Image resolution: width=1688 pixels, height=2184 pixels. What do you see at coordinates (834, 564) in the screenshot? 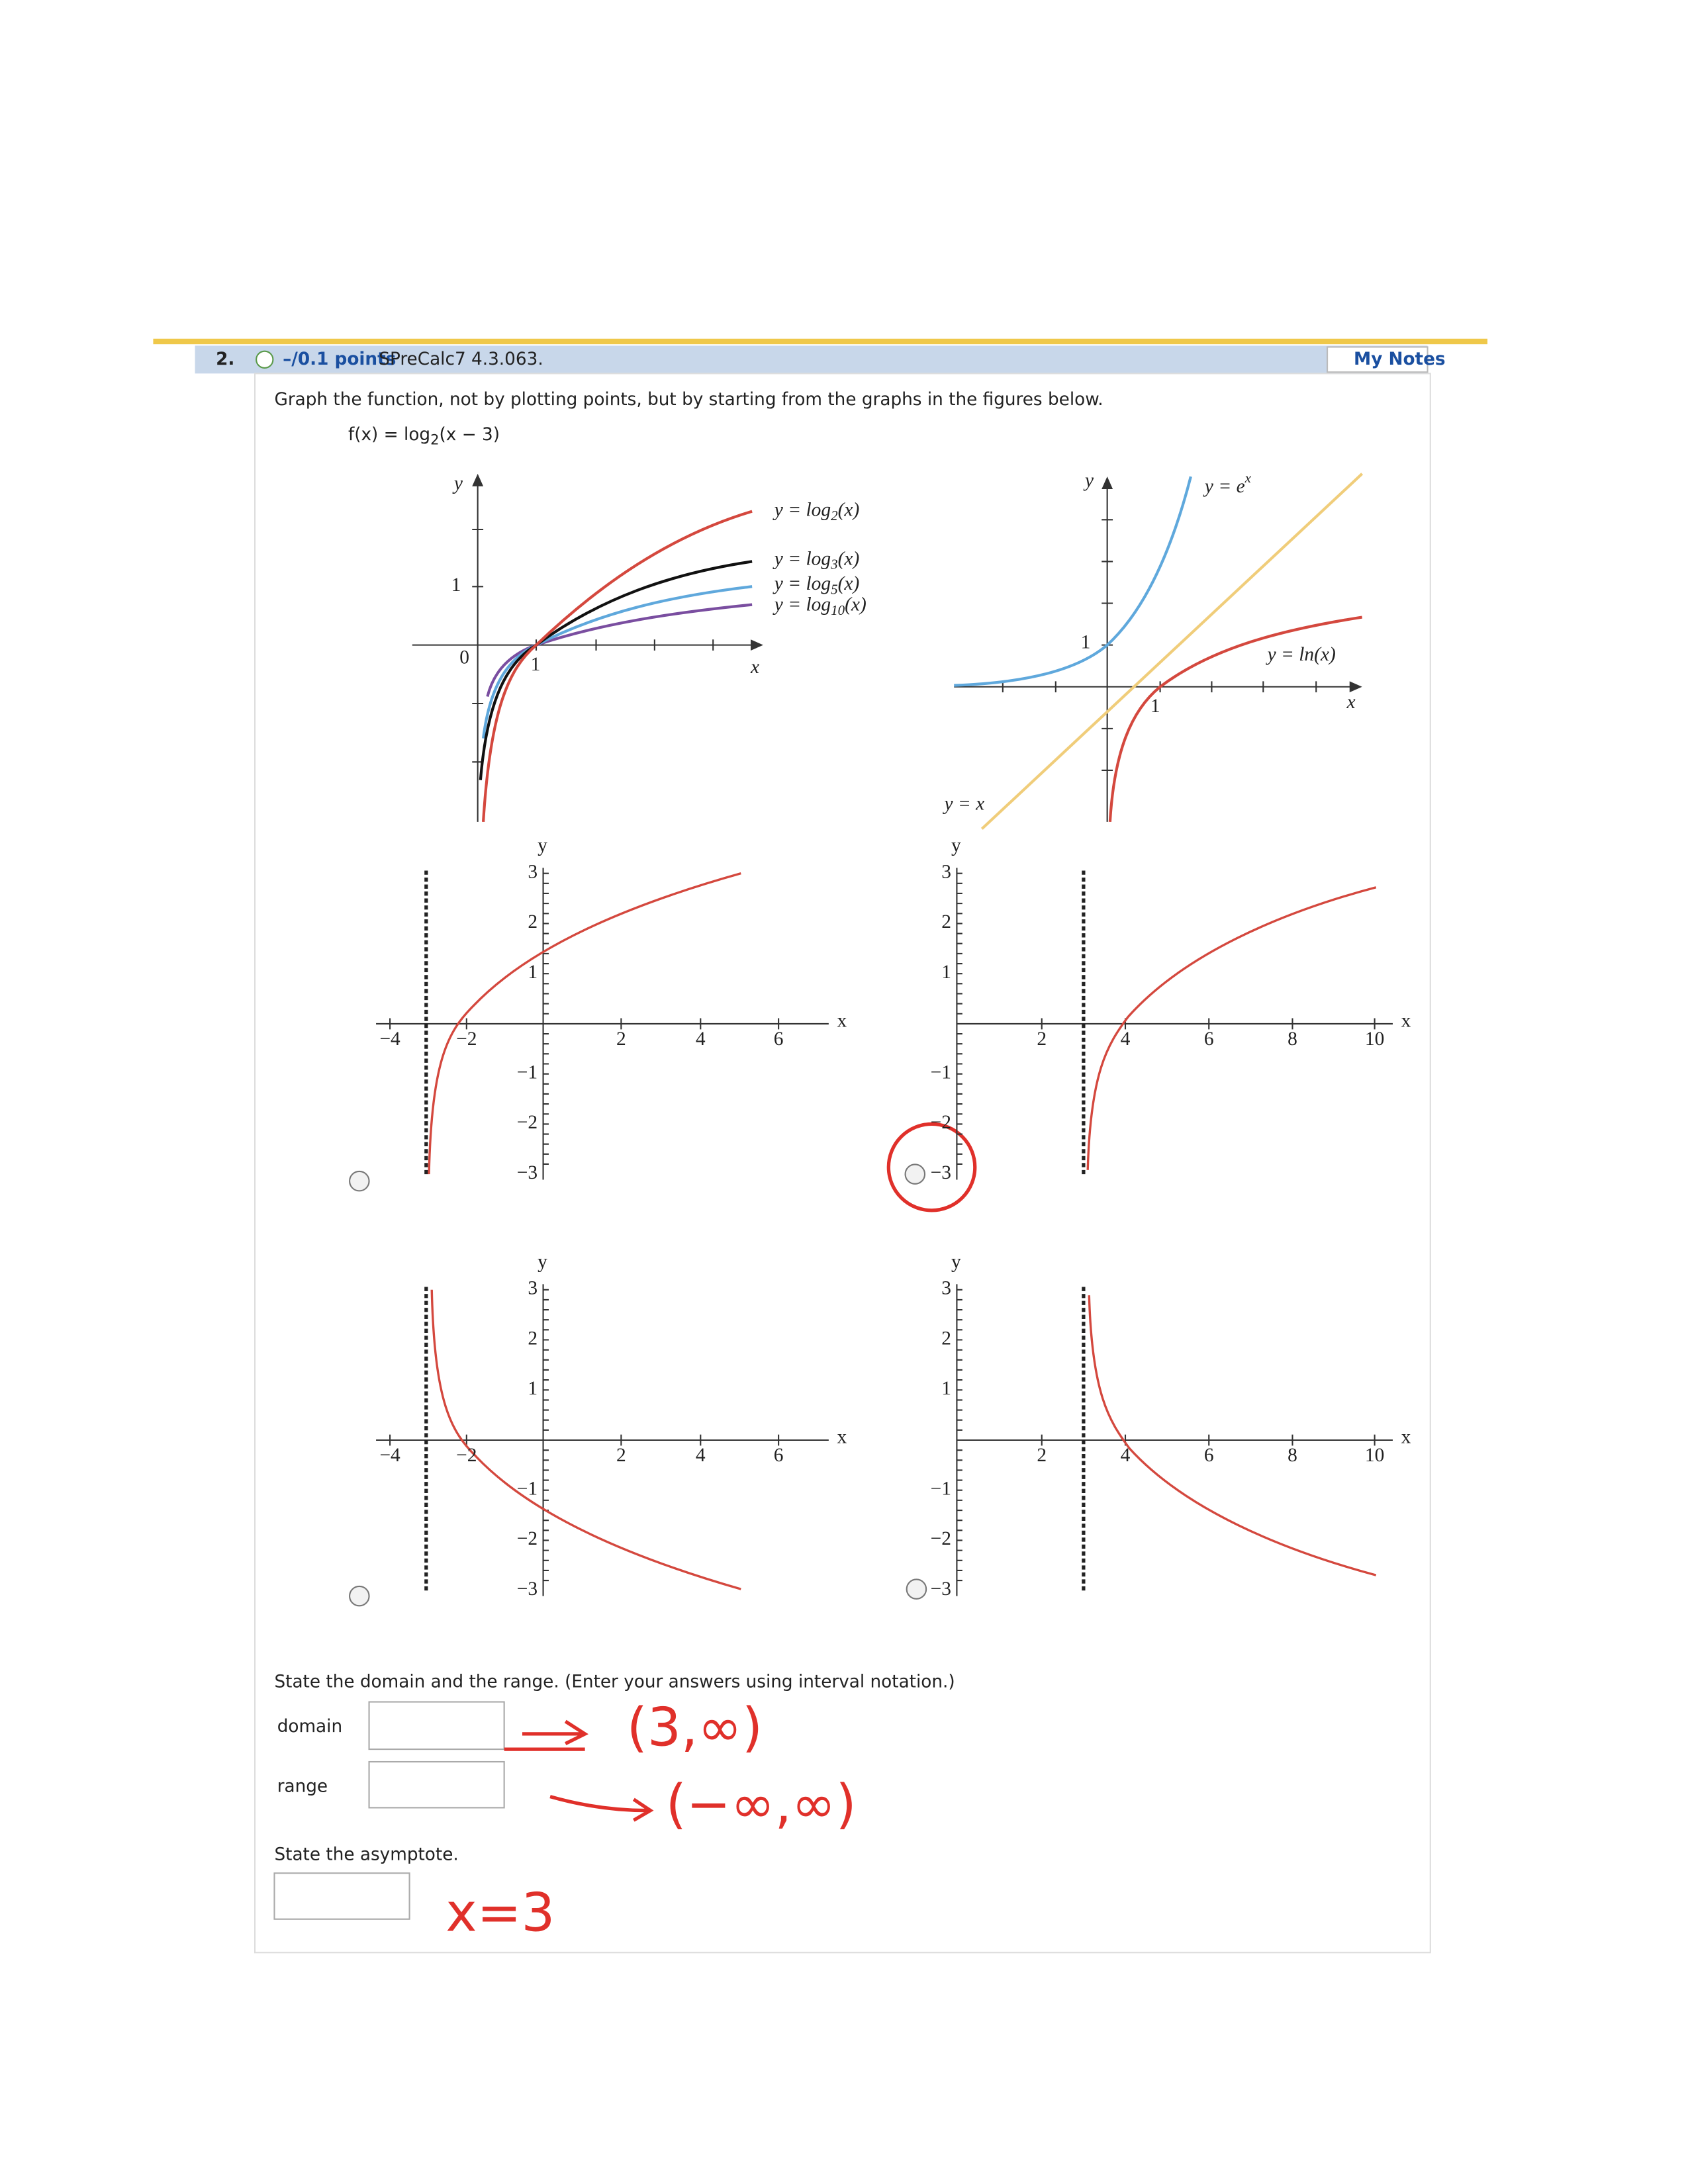
I see `curve-label-base: 3` at bounding box center [834, 564].